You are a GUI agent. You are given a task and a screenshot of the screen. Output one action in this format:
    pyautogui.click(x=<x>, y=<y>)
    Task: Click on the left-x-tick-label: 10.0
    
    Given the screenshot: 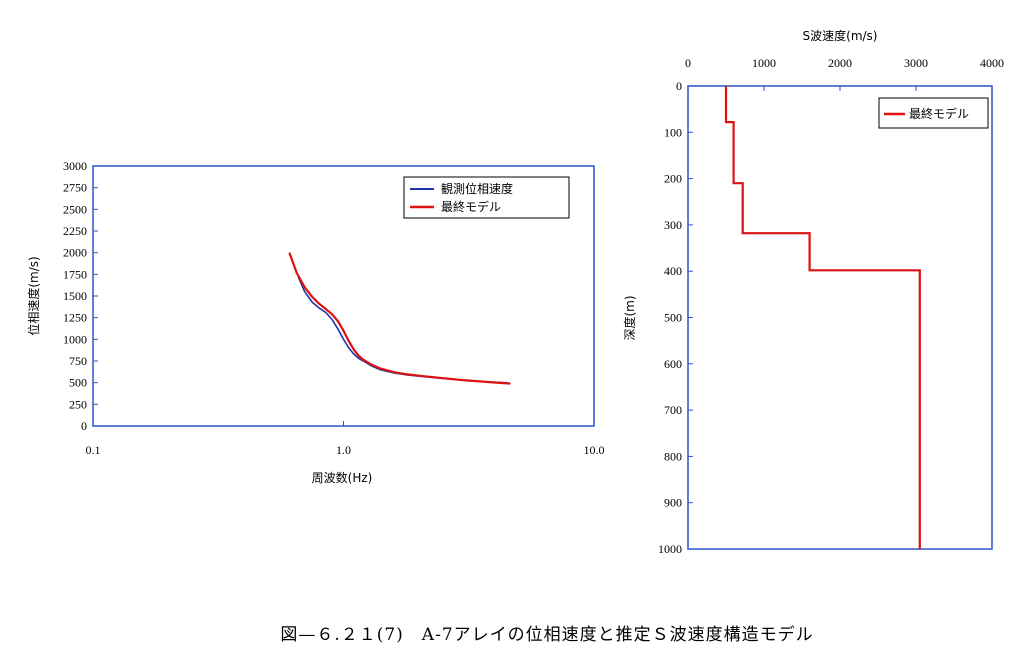 What is the action you would take?
    pyautogui.click(x=594, y=450)
    